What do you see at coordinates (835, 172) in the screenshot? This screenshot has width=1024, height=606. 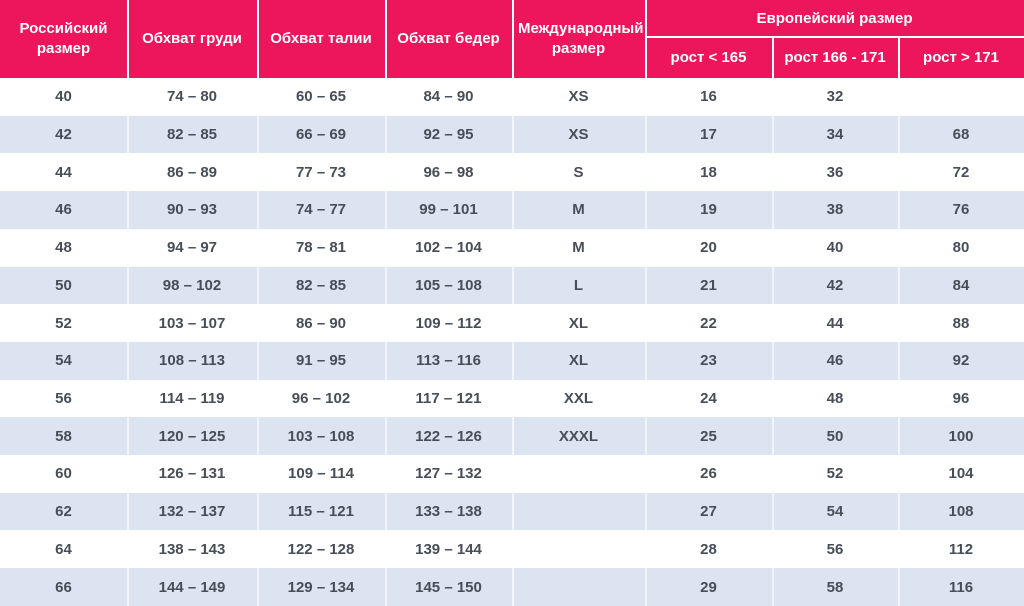 I see `table-cell: 36` at bounding box center [835, 172].